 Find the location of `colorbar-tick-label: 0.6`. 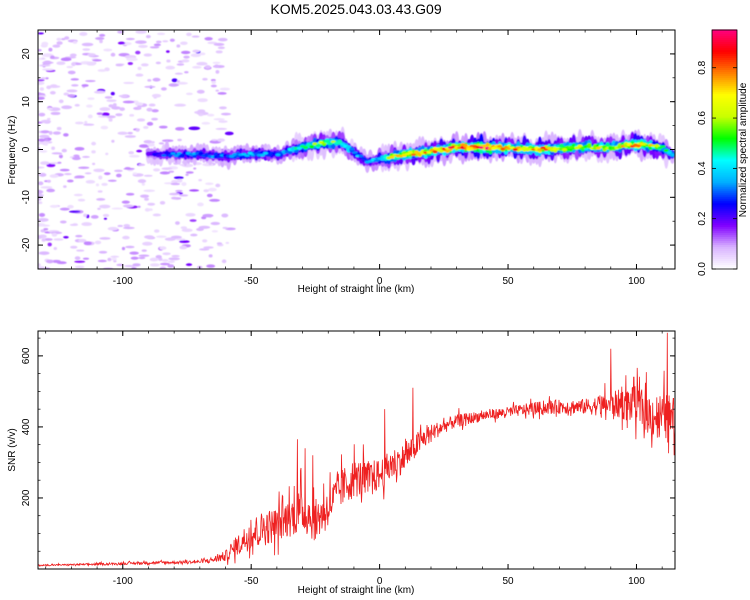

colorbar-tick-label: 0.6 is located at coordinates (702, 118).